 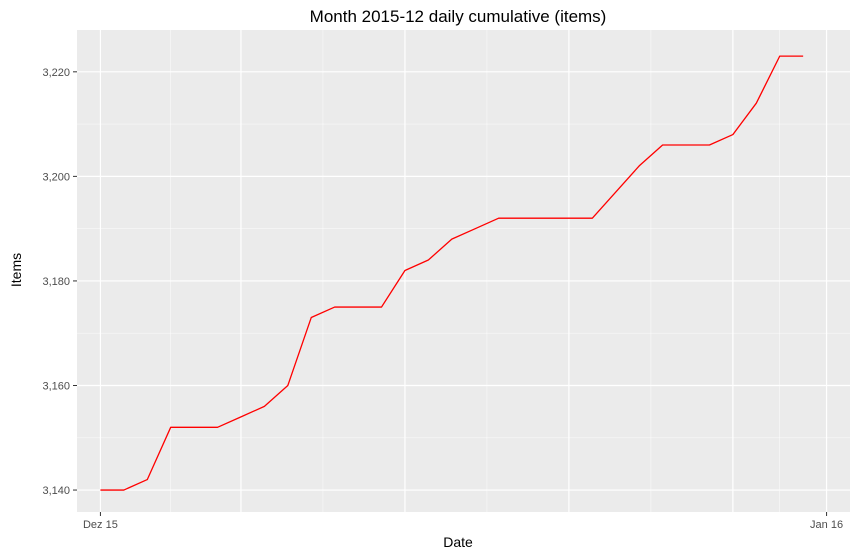 I want to click on y-axis-title: Items, so click(x=16, y=270).